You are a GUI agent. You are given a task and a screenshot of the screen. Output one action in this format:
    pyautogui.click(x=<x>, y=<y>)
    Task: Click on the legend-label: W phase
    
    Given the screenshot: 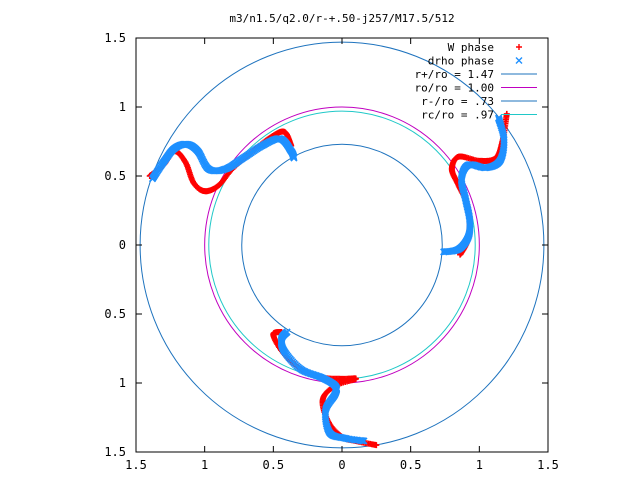 What is the action you would take?
    pyautogui.click(x=471, y=47)
    